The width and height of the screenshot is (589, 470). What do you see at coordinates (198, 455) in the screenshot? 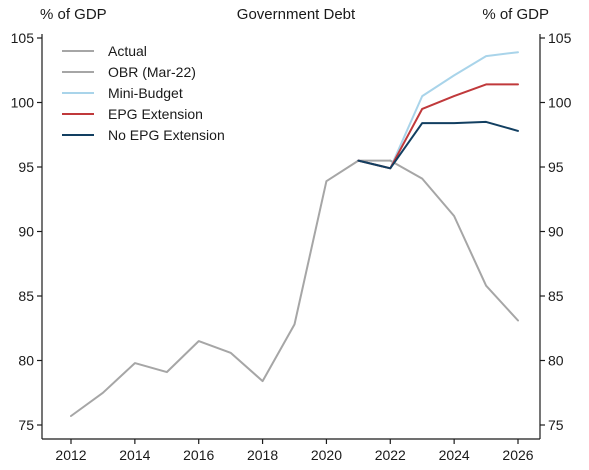
I see `x-tick-label: 2016` at bounding box center [198, 455].